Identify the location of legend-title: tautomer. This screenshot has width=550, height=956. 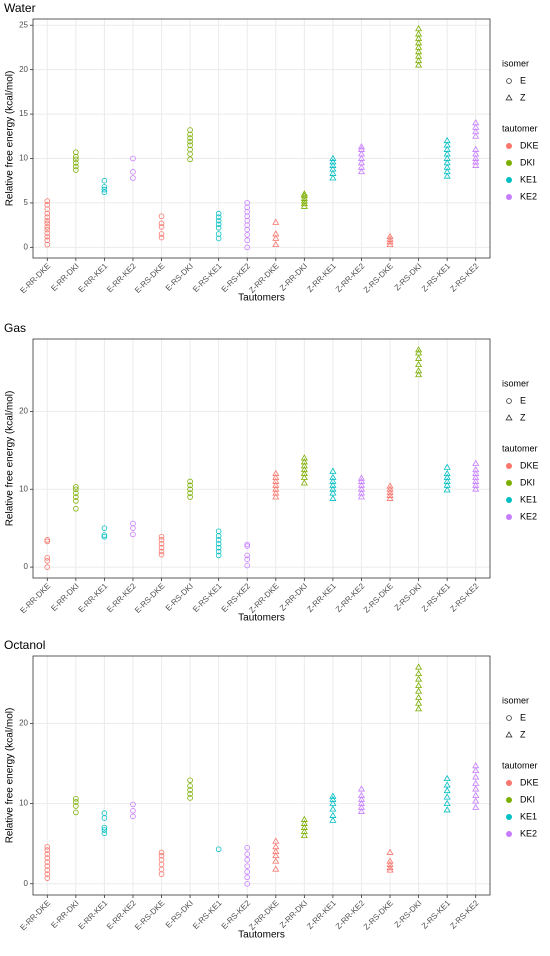
(520, 765).